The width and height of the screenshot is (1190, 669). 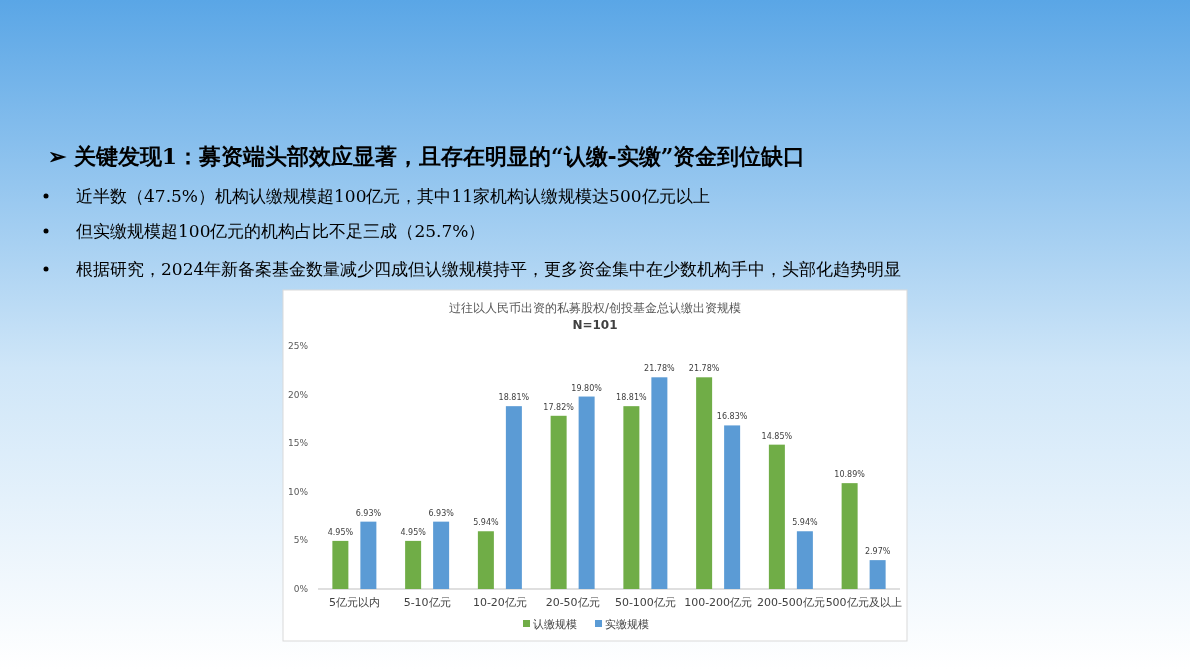 What do you see at coordinates (281, 231) in the screenshot?
I see `text: 但实缴规模超100亿元的机构占比不足三成（25.7%）` at bounding box center [281, 231].